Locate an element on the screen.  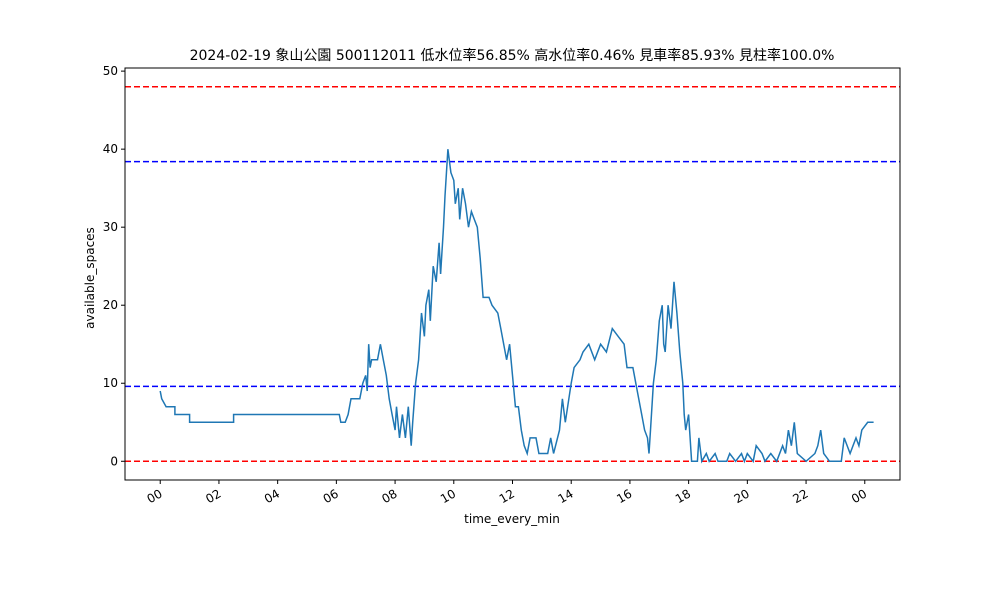
x-tick-label: 22 is located at coordinates (800, 496).